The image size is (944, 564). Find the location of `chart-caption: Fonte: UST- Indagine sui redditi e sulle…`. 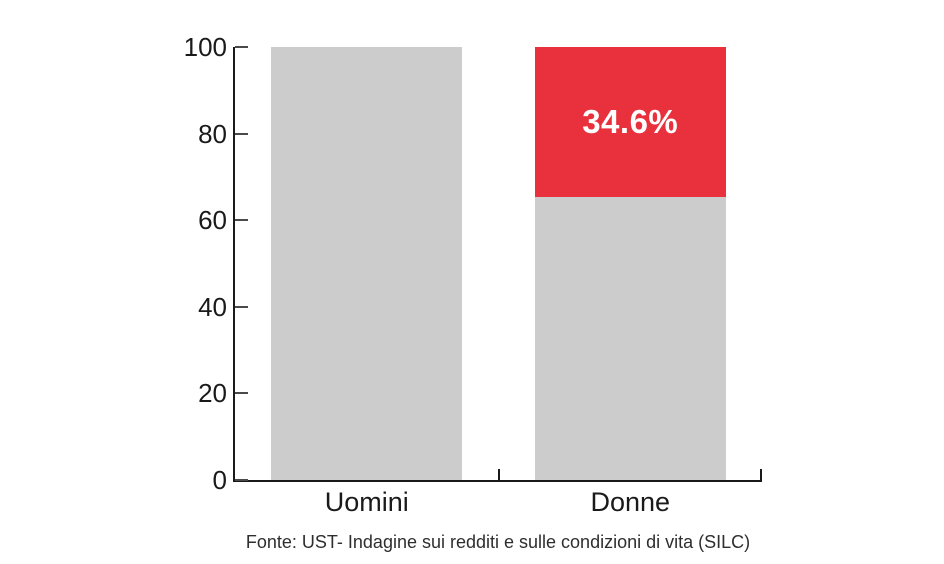

chart-caption: Fonte: UST- Indagine sui redditi e sulle… is located at coordinates (498, 542).